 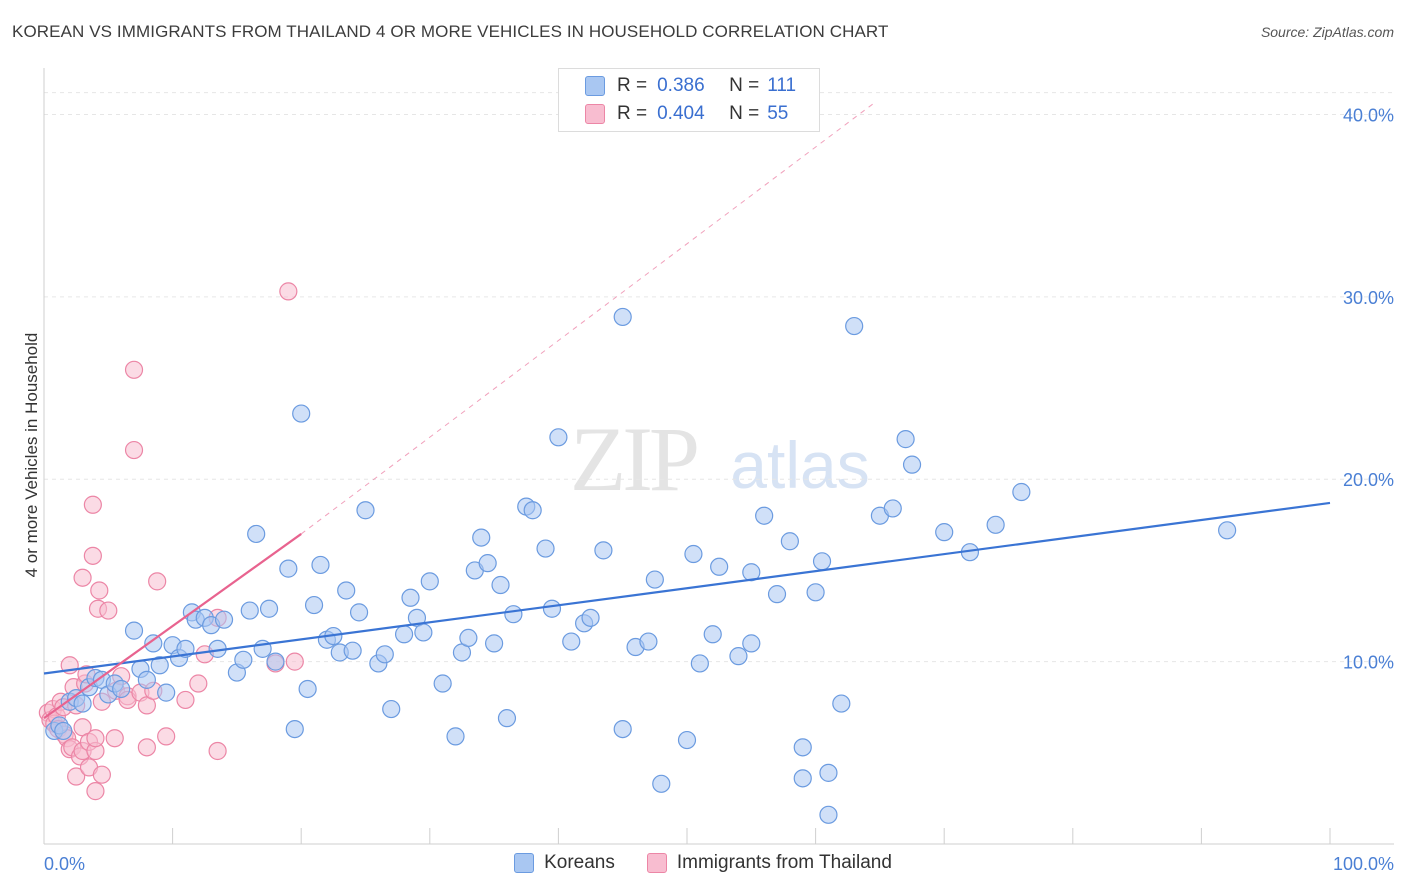 I want to click on legend-r-value: 0.404, so click(x=681, y=113).